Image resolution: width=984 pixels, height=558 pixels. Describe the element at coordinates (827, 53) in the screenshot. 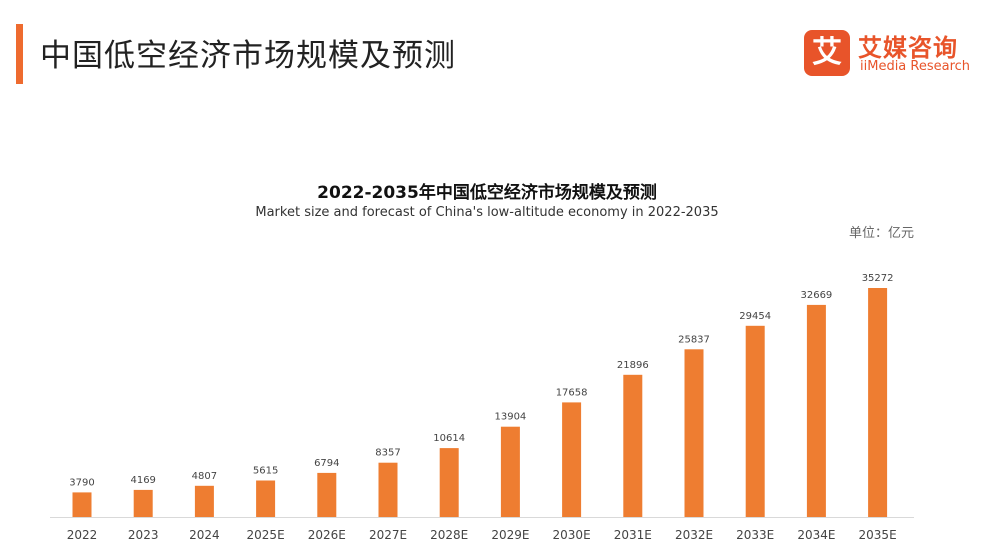

I see `logo-mark-icon: 艾` at that location.